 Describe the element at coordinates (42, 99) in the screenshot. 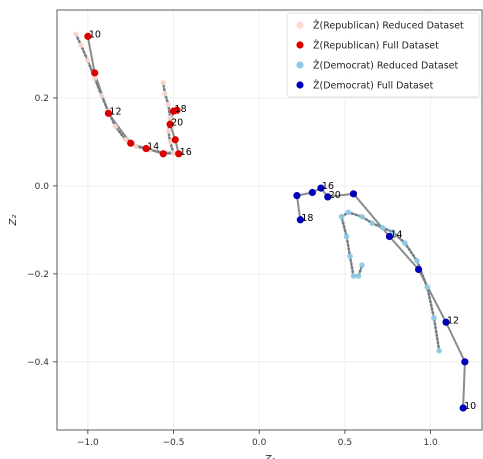

I see `y-tick-label: 0.2` at that location.